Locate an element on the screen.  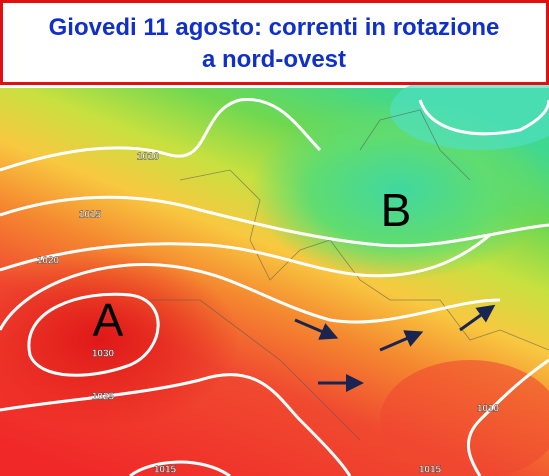
high-area is located at coordinates (464, 418).